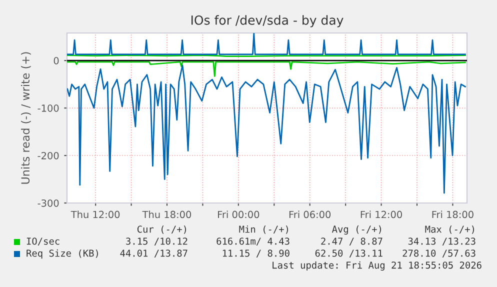  I want to click on text: Min (-/+), so click(263, 229).